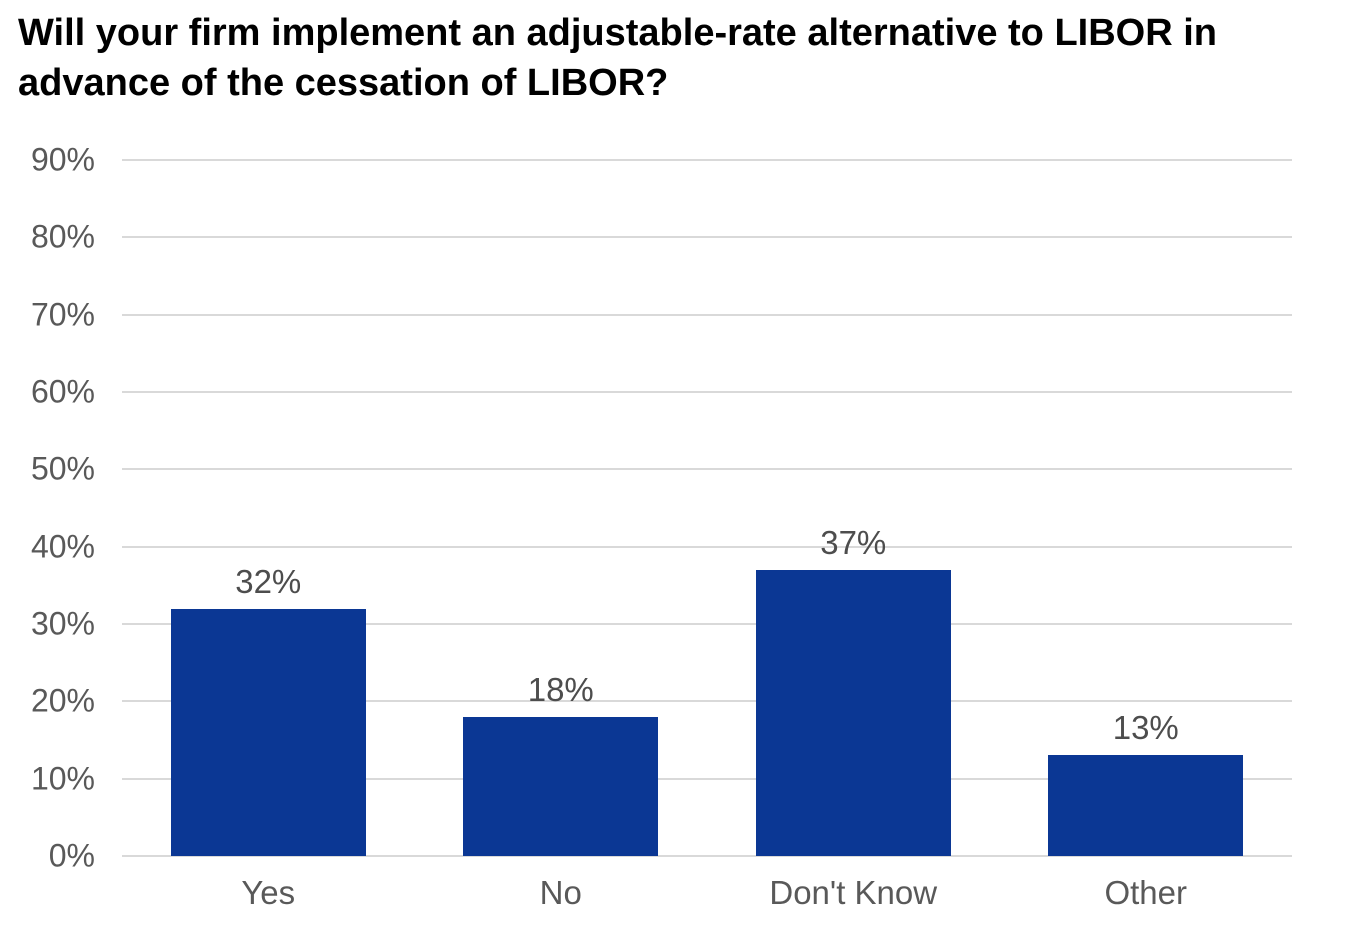  I want to click on y-tick-label-90: 90%, so click(62, 159).